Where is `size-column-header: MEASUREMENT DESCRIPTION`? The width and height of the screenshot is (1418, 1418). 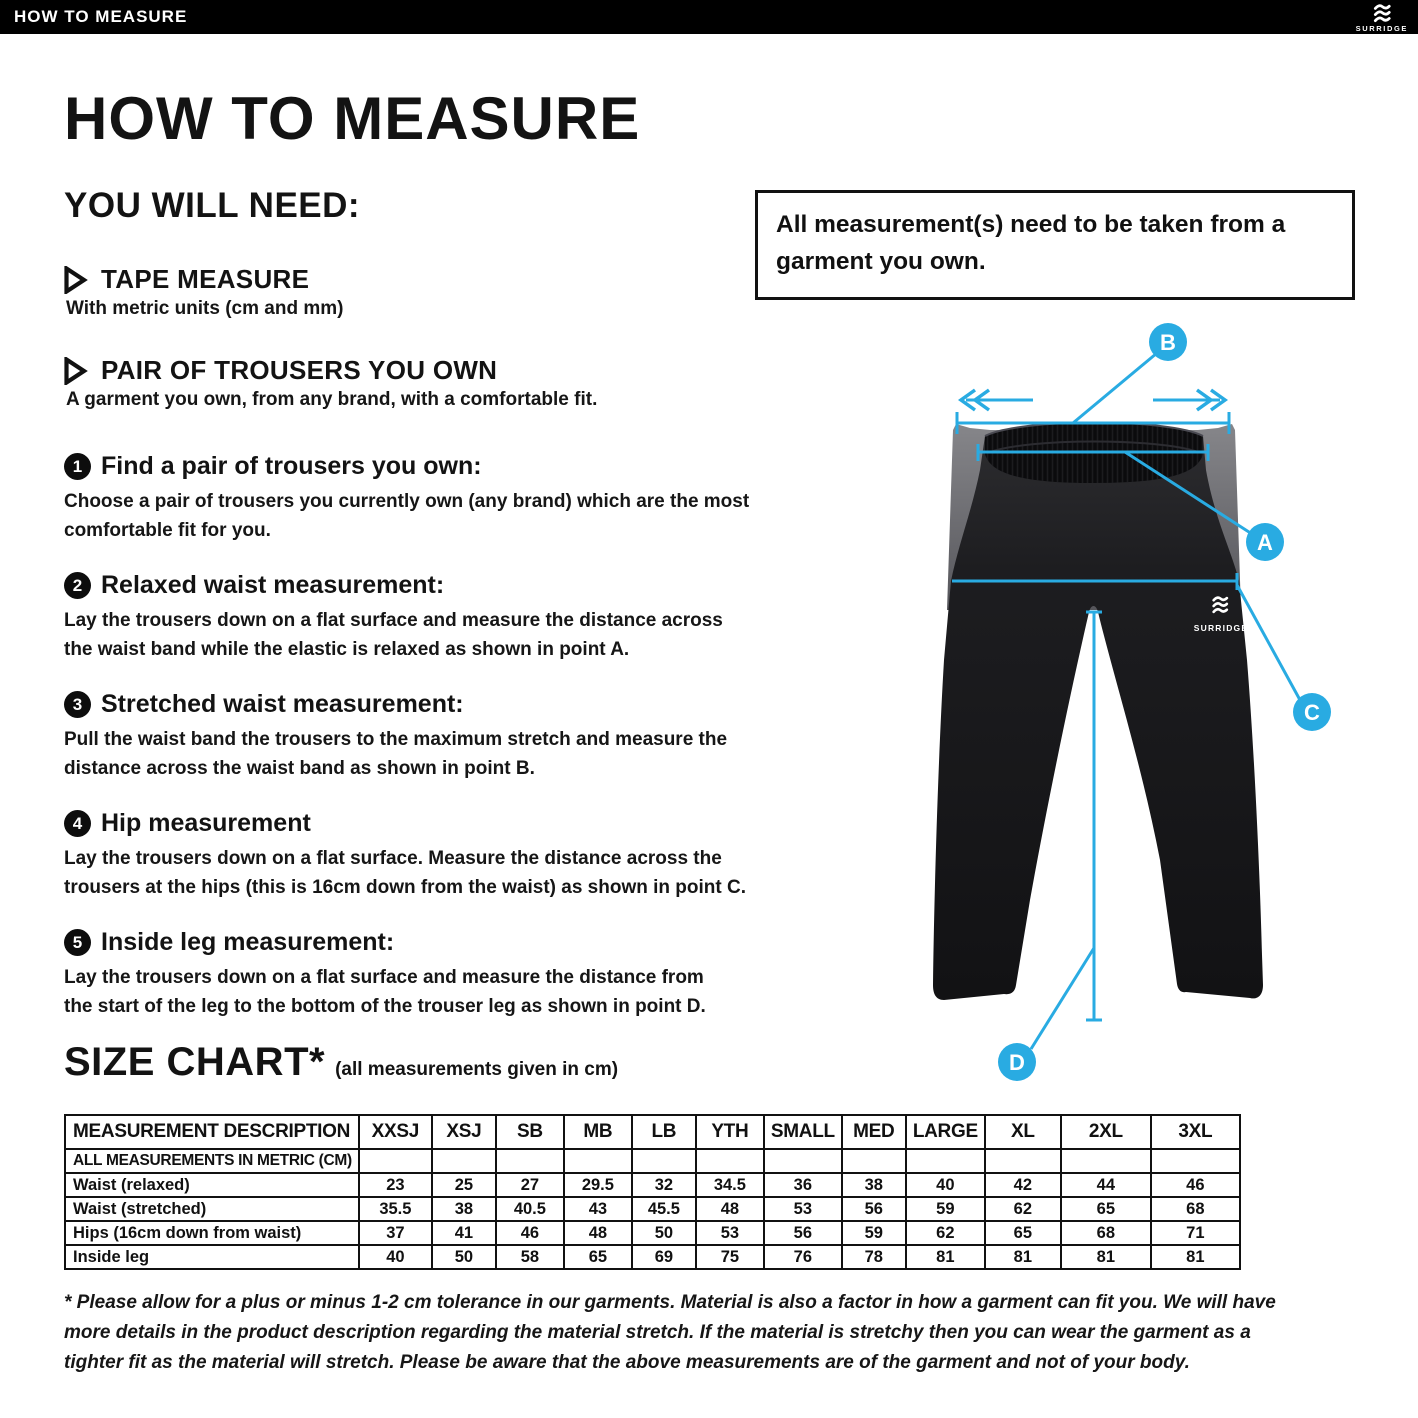 size-column-header: MEASUREMENT DESCRIPTION is located at coordinates (212, 1132).